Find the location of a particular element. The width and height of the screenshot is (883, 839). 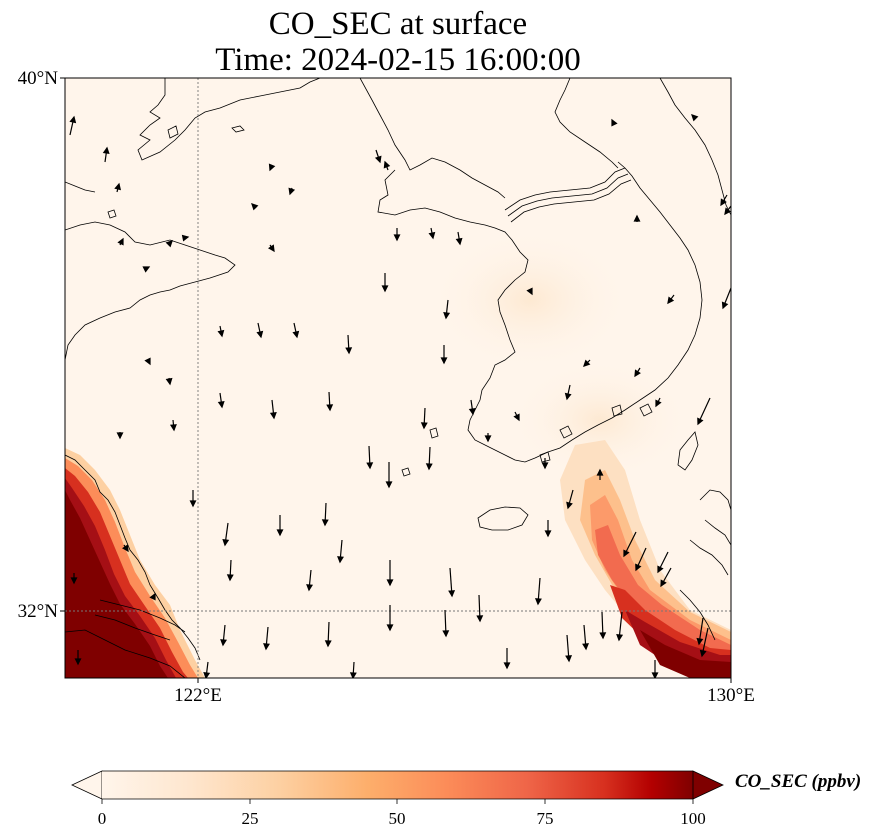

co-plume-korea-strait is located at coordinates (645, 559).